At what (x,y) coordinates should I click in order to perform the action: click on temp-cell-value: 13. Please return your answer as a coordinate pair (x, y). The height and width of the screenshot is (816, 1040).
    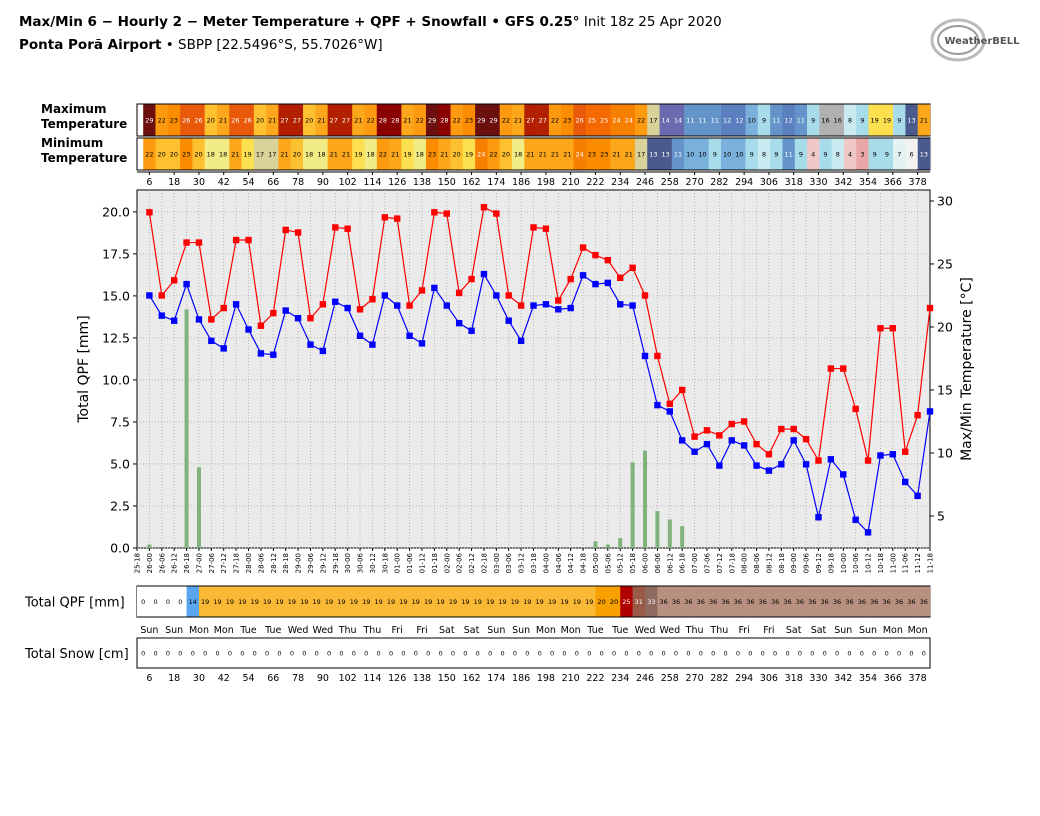
    Looking at the image, I should click on (653, 155).